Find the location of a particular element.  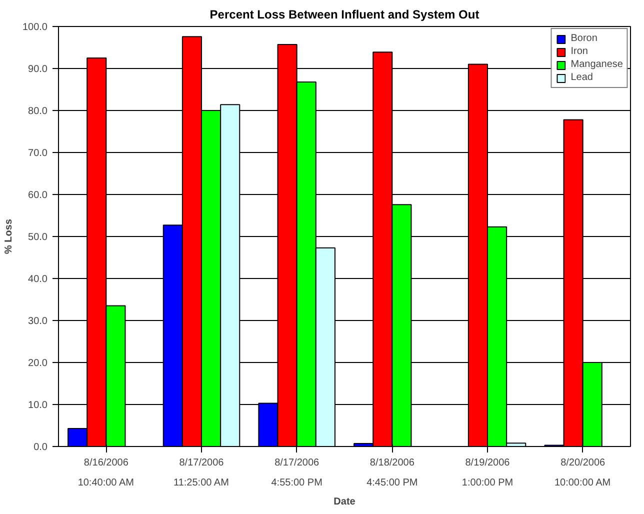

y-tick-label: 20.0 is located at coordinates (38, 363).